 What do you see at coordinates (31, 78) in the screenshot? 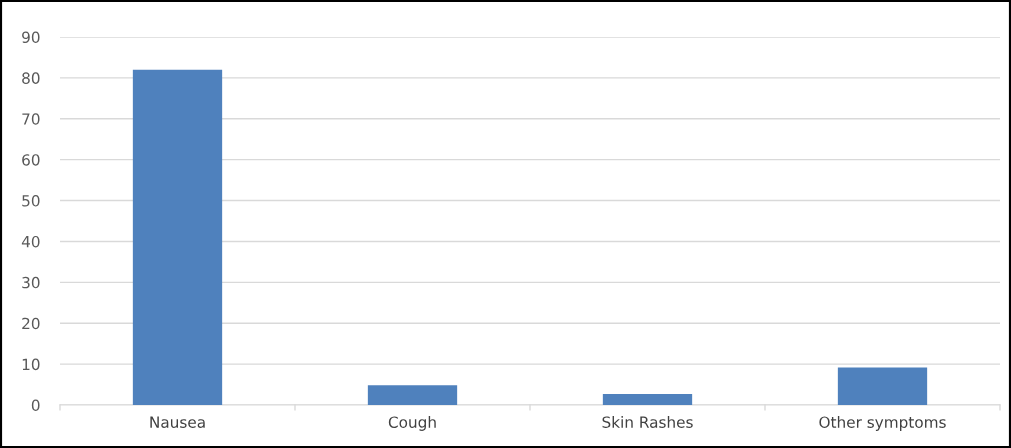
I see `y-tick-label: 80` at bounding box center [31, 78].